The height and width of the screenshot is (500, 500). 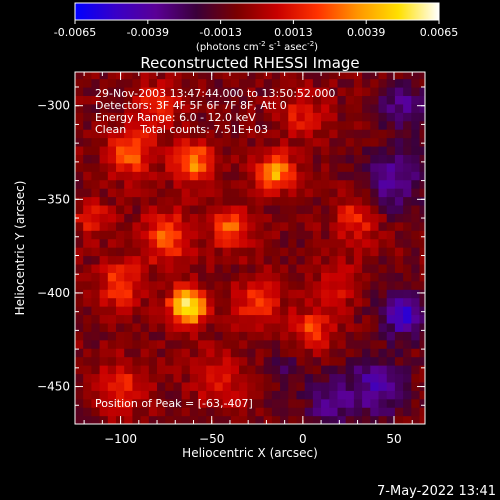 I want to click on y-tick-label: −300, so click(x=53, y=106).